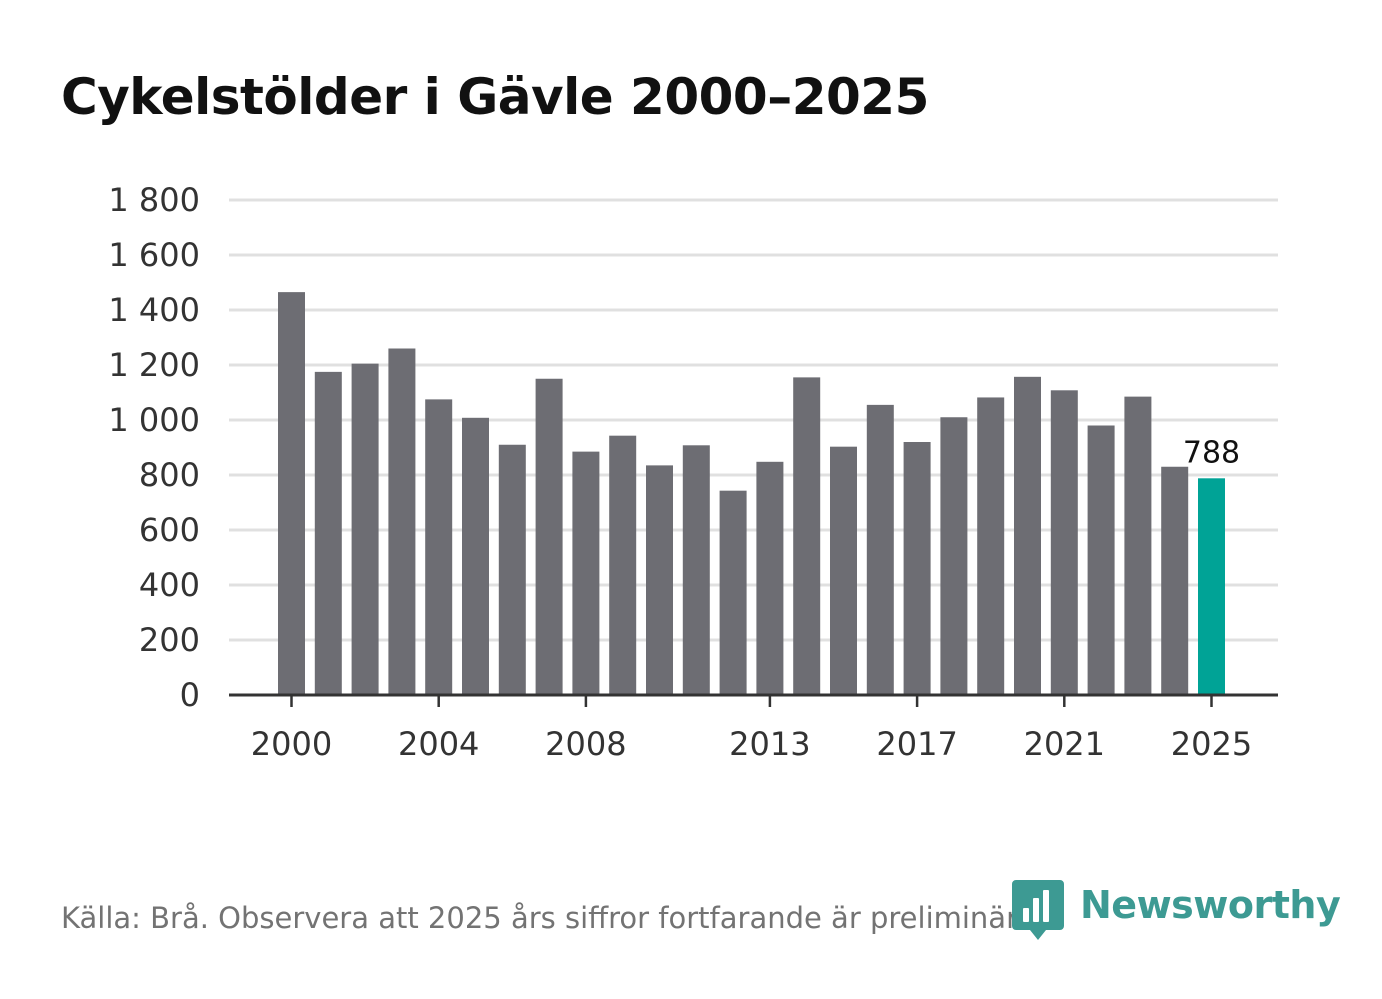 The image size is (1382, 999). Describe the element at coordinates (1210, 905) in the screenshot. I see `logo-text: Newsworthy` at that location.